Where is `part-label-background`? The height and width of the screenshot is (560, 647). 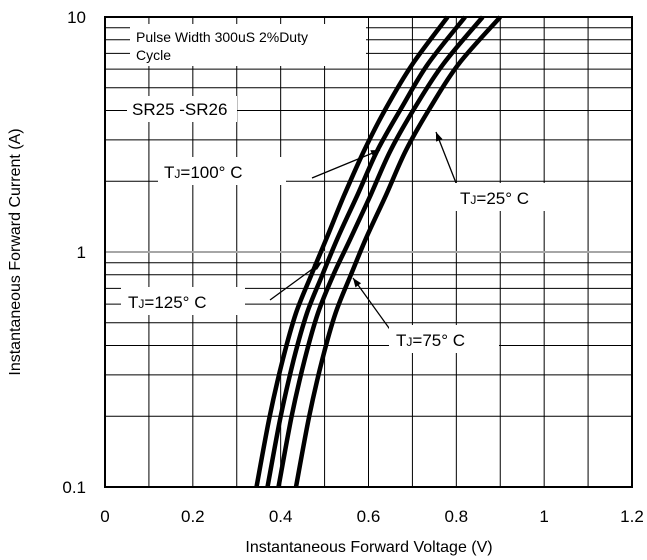
part-label-background is located at coordinates (182, 109).